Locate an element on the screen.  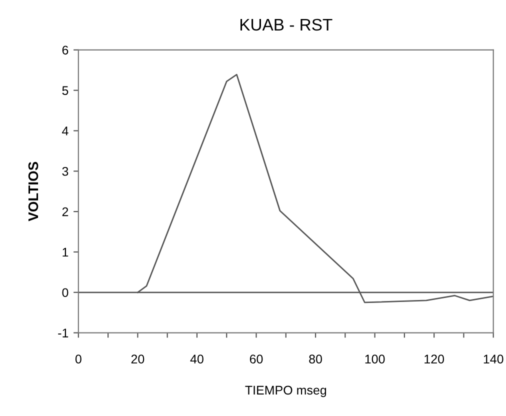
y-axis-title: VOLTIOS is located at coordinates (33, 192).